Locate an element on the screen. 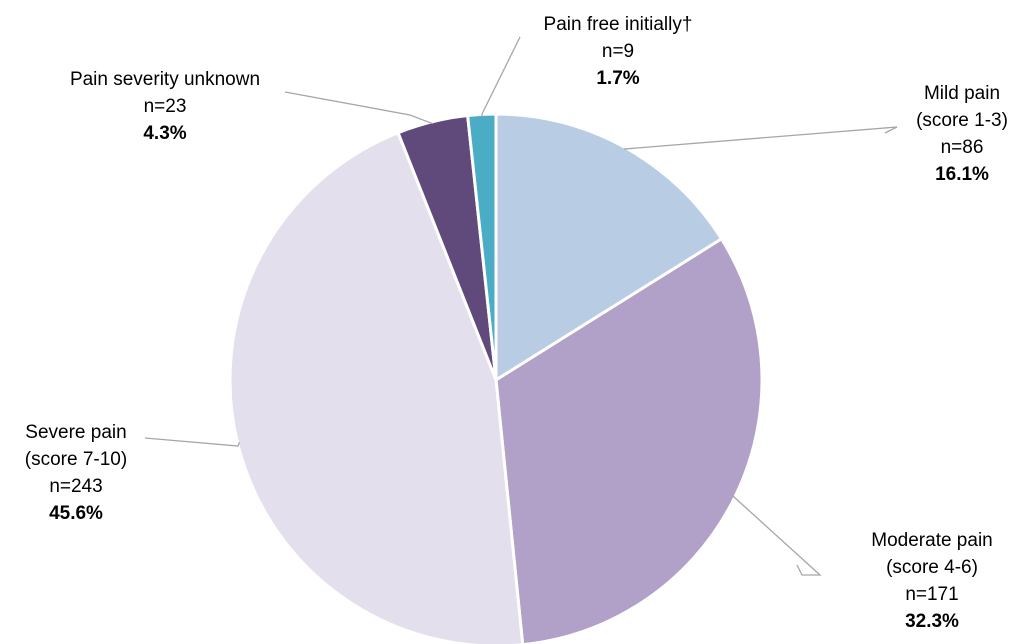  slice-category-label: Severe pain is located at coordinates (75, 432).